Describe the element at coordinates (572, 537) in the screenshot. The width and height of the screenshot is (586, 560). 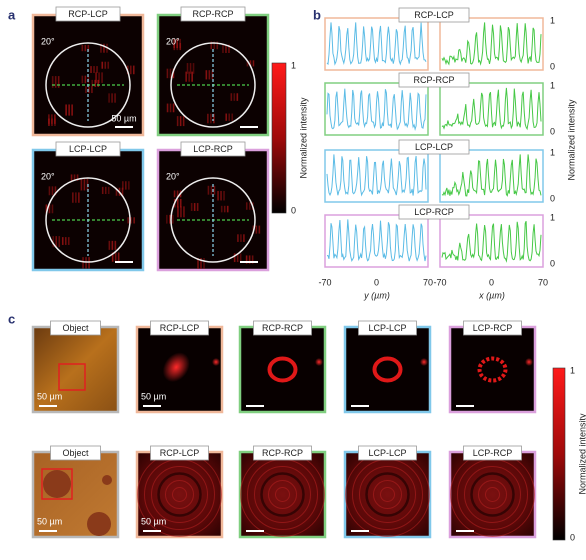
I see `colorbar-min: 0` at that location.